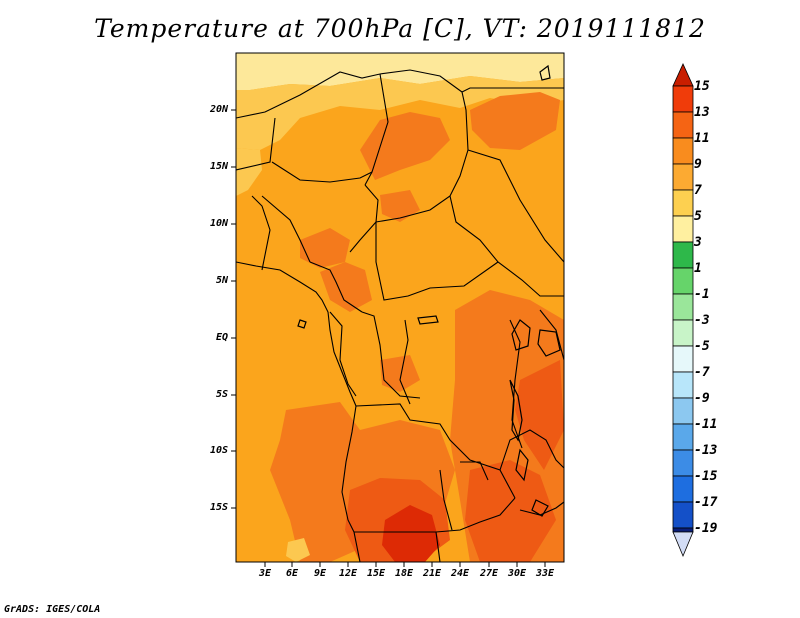 This screenshot has height=618, width=800. I want to click on colorbar-label: -1, so click(702, 294).